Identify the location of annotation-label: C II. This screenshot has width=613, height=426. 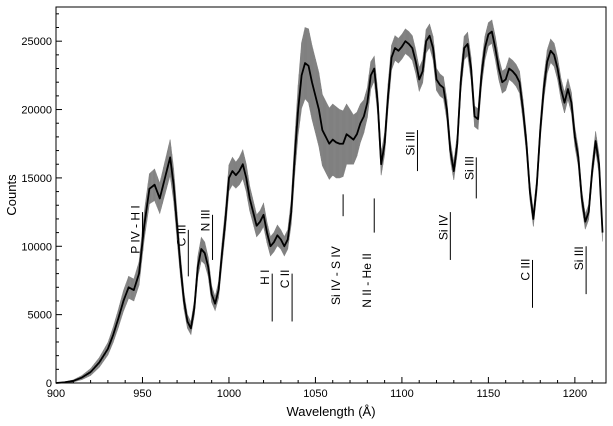
(285, 279).